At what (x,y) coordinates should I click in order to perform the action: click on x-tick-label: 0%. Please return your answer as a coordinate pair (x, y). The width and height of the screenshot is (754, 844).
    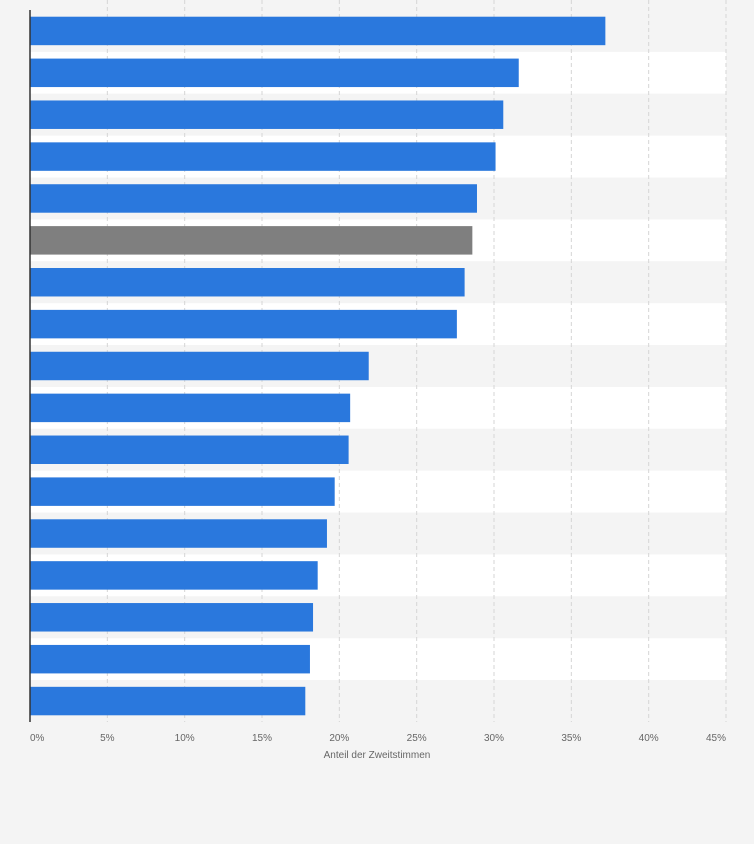
    Looking at the image, I should click on (37, 738).